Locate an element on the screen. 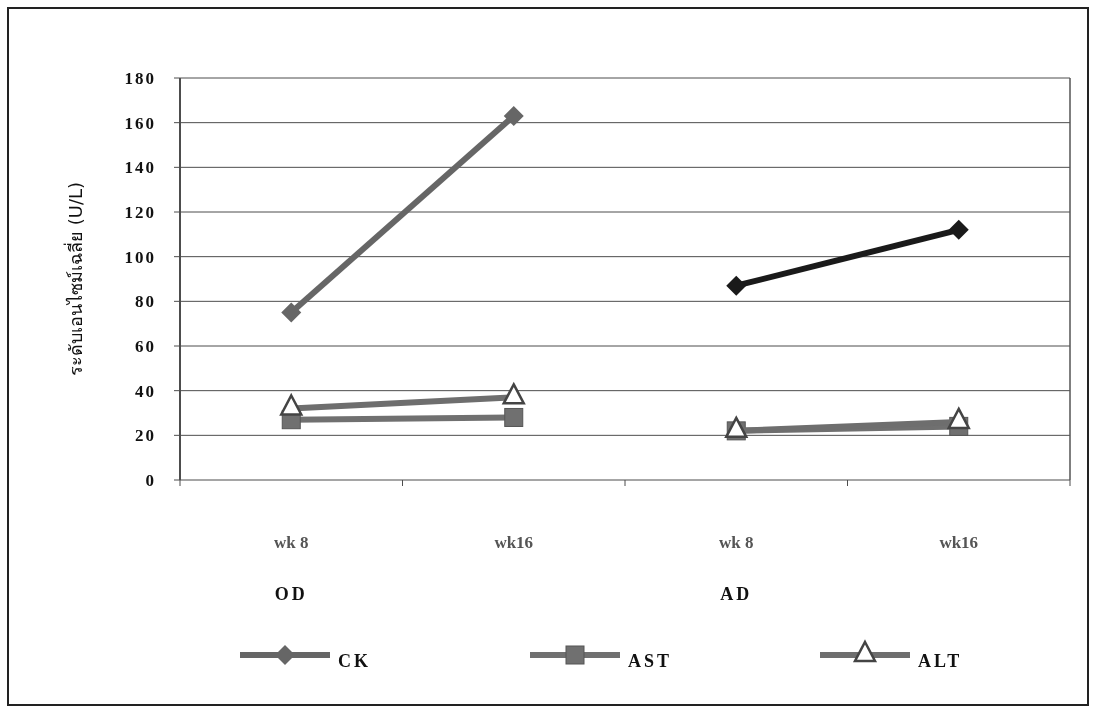  legend-label: ALT is located at coordinates (940, 661).